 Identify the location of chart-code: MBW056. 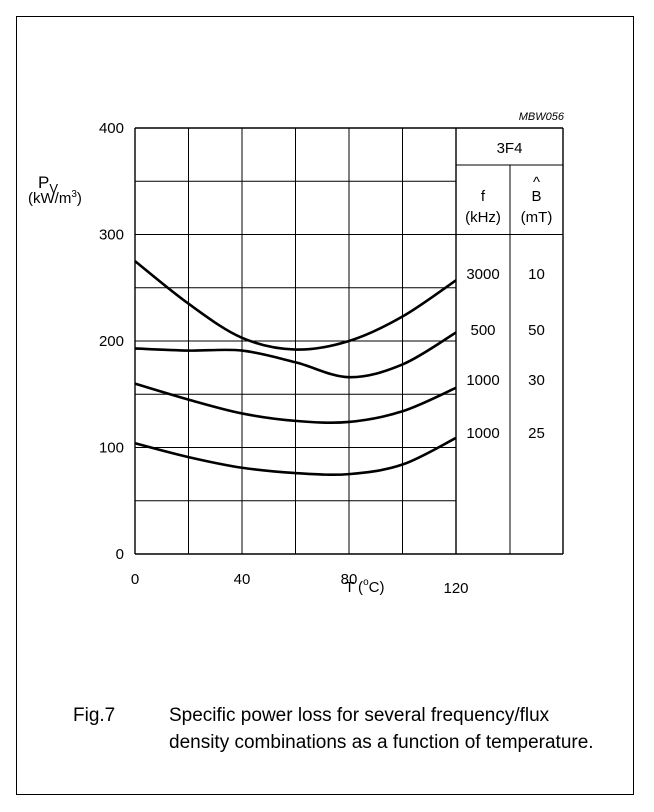
(542, 117).